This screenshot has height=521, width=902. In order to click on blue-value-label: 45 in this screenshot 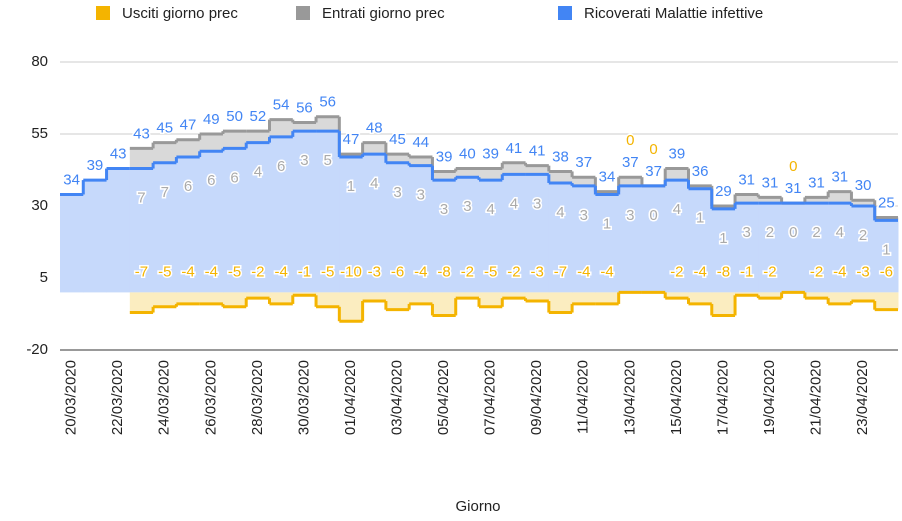, I will do `click(397, 139)`.